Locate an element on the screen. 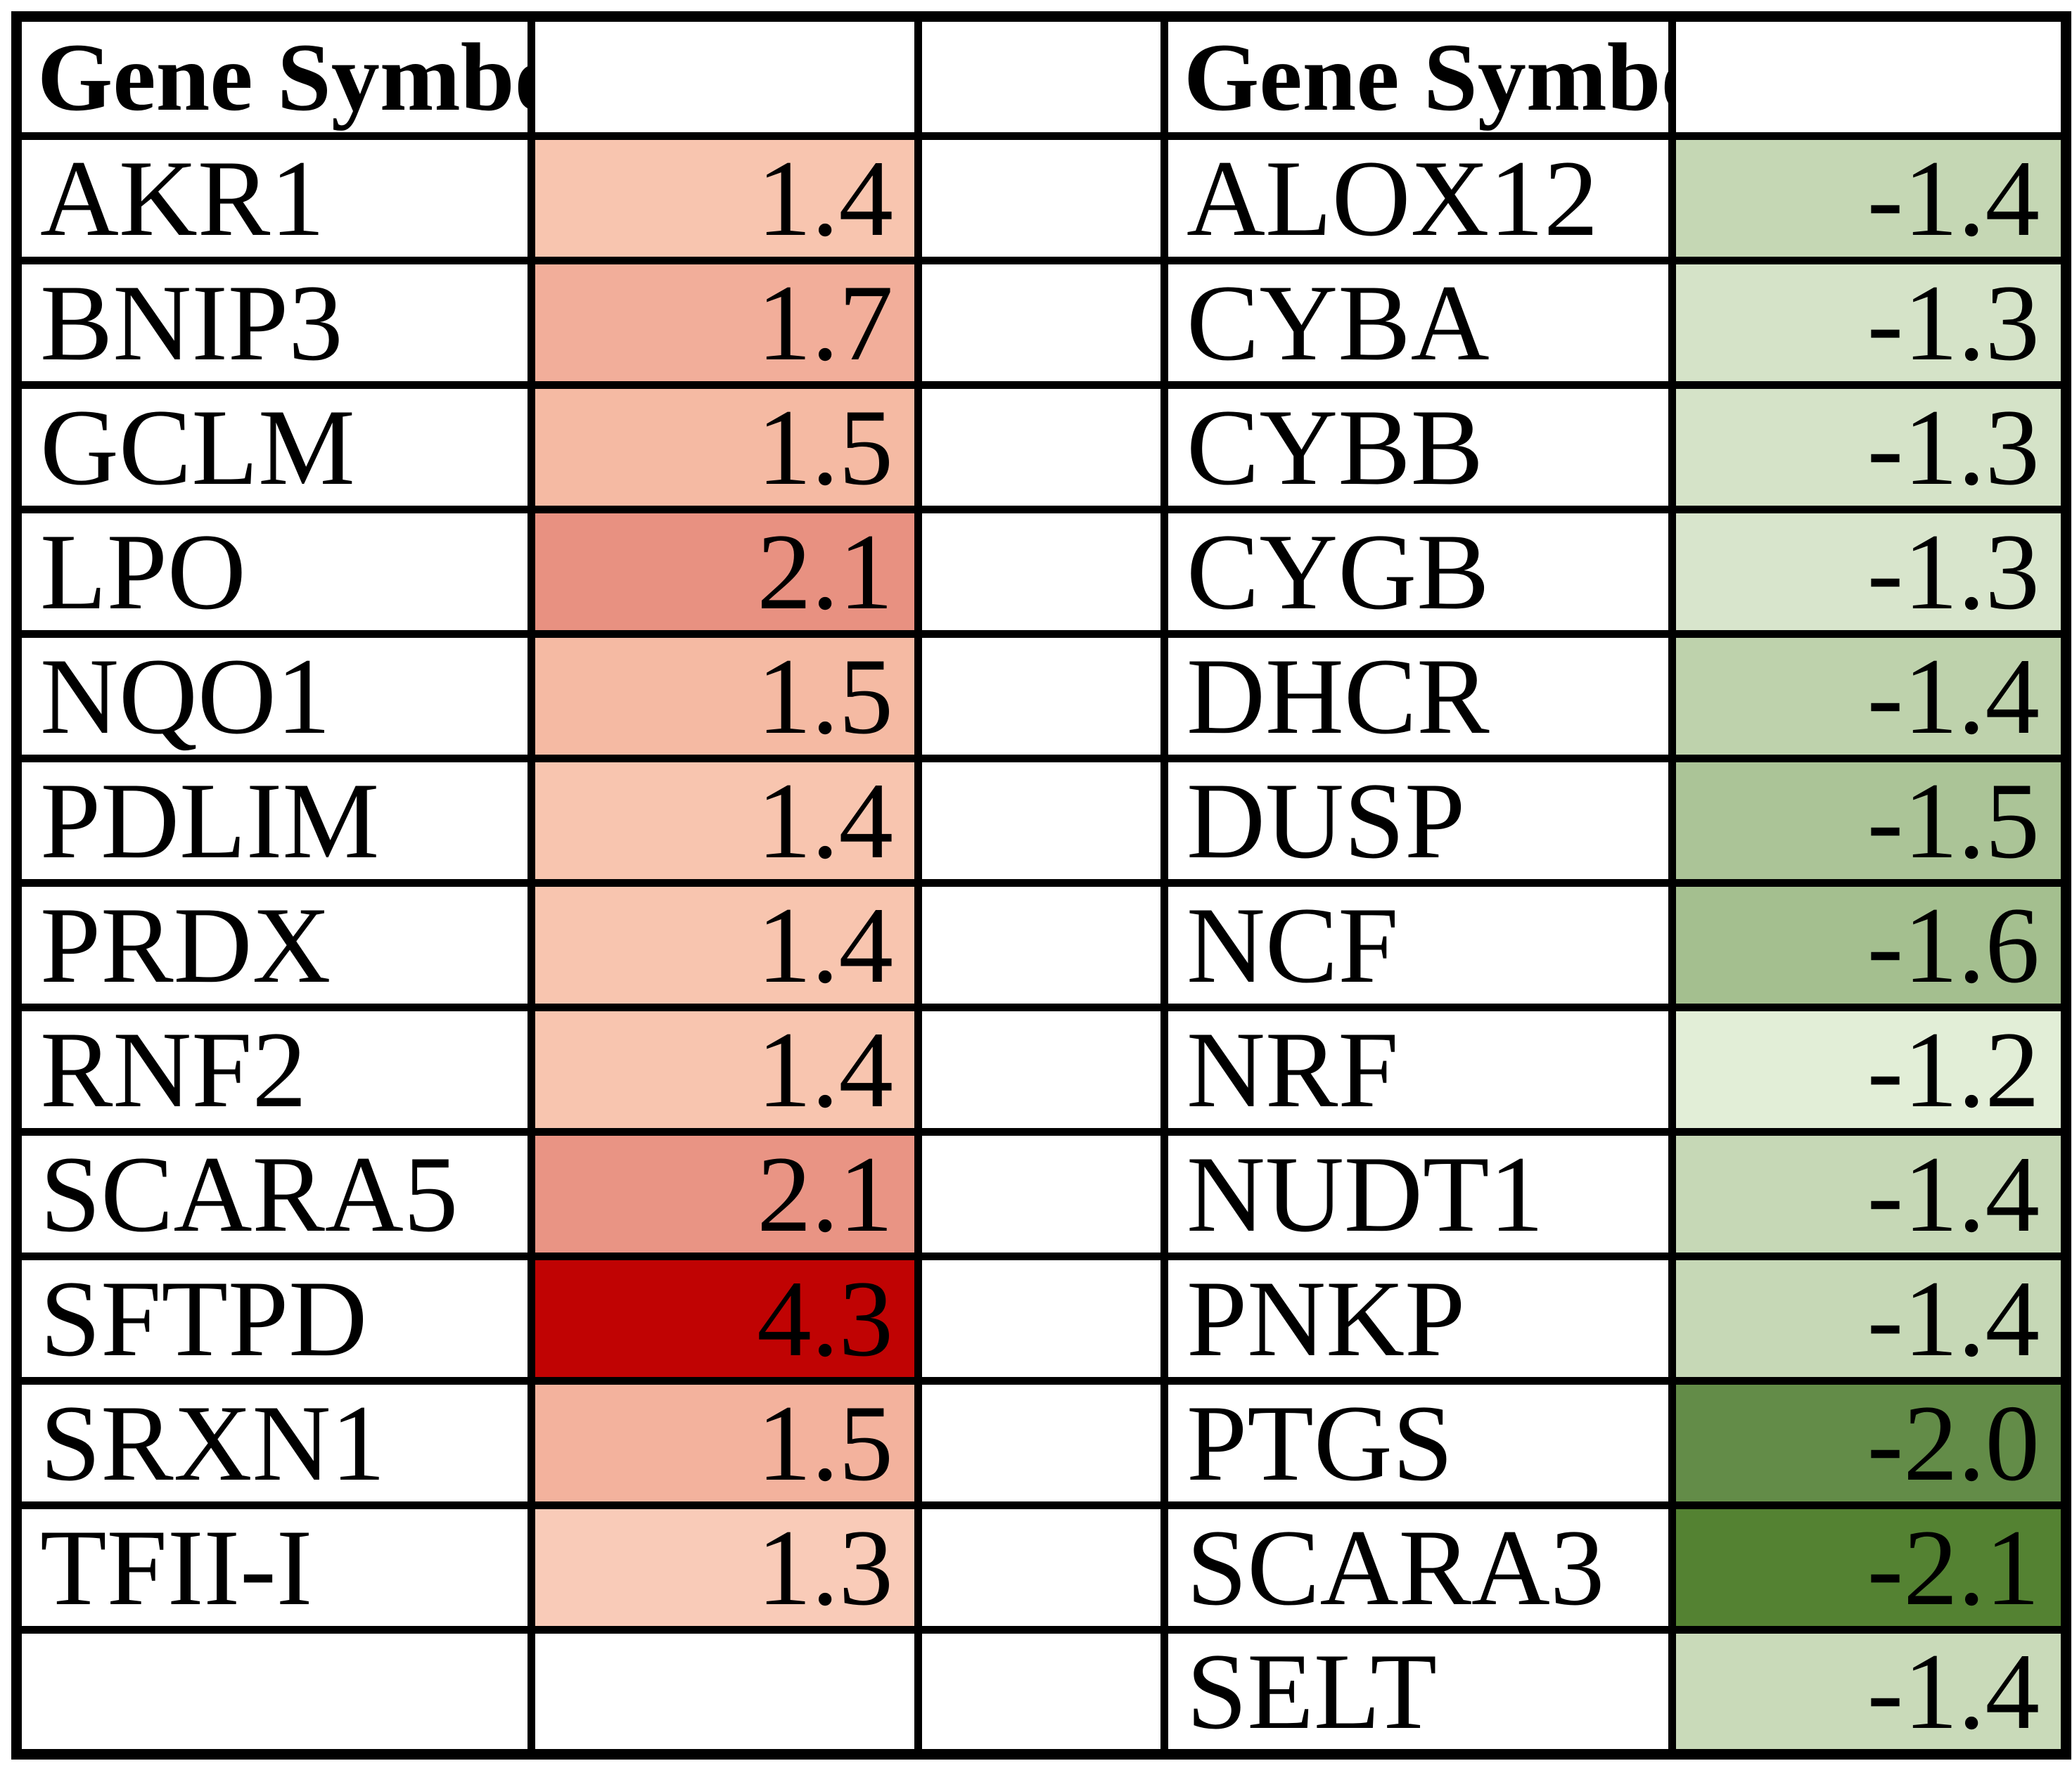 The image size is (2072, 1768). right-gene-cell: ALOX12 is located at coordinates (1418, 198).